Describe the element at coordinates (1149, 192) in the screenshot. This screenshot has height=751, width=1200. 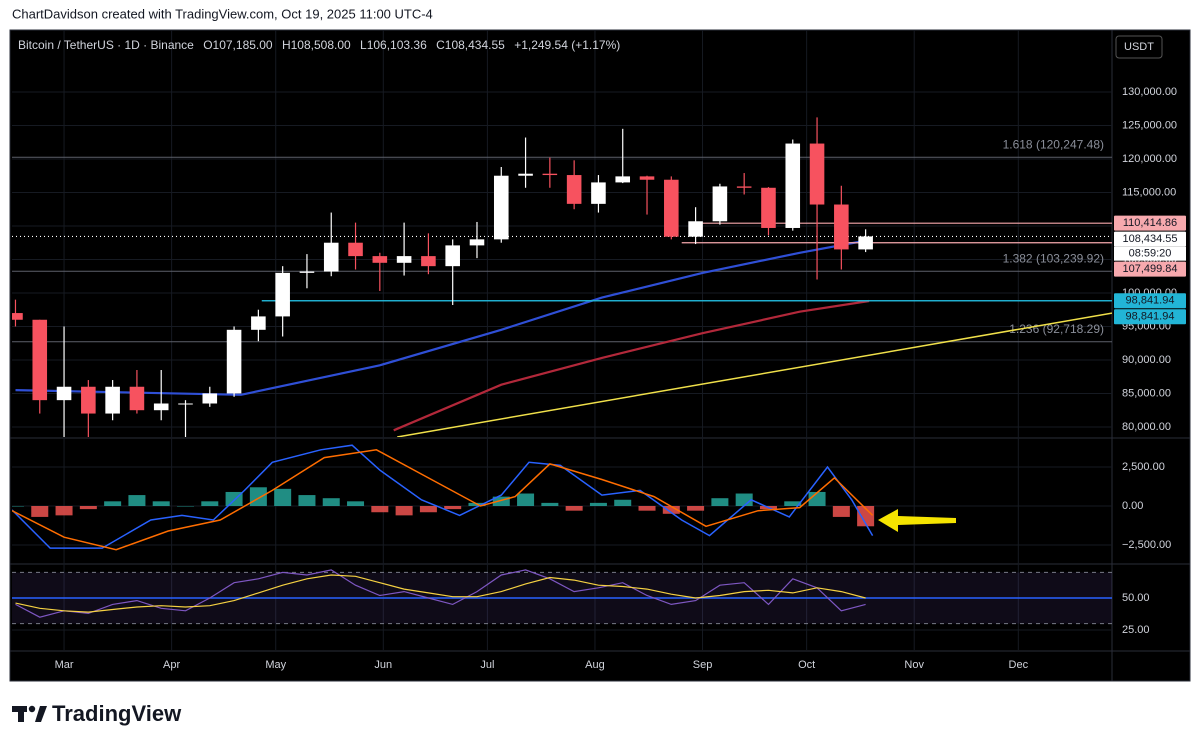
I see `y-tick-label: 115,000.00` at that location.